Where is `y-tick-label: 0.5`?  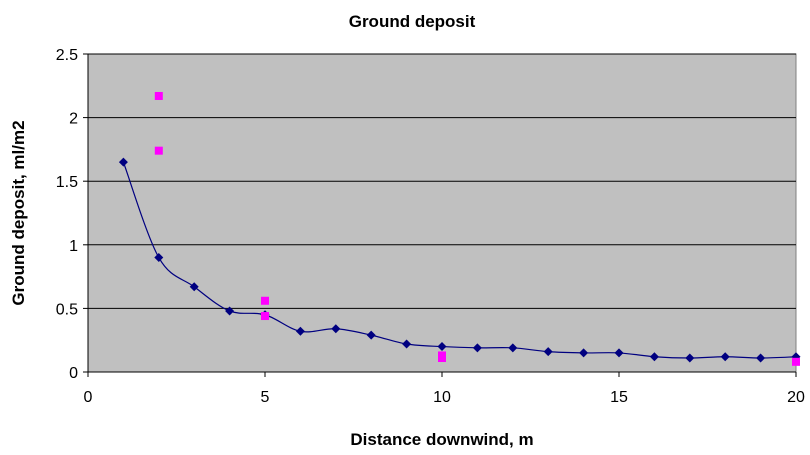 y-tick-label: 0.5 is located at coordinates (67, 309).